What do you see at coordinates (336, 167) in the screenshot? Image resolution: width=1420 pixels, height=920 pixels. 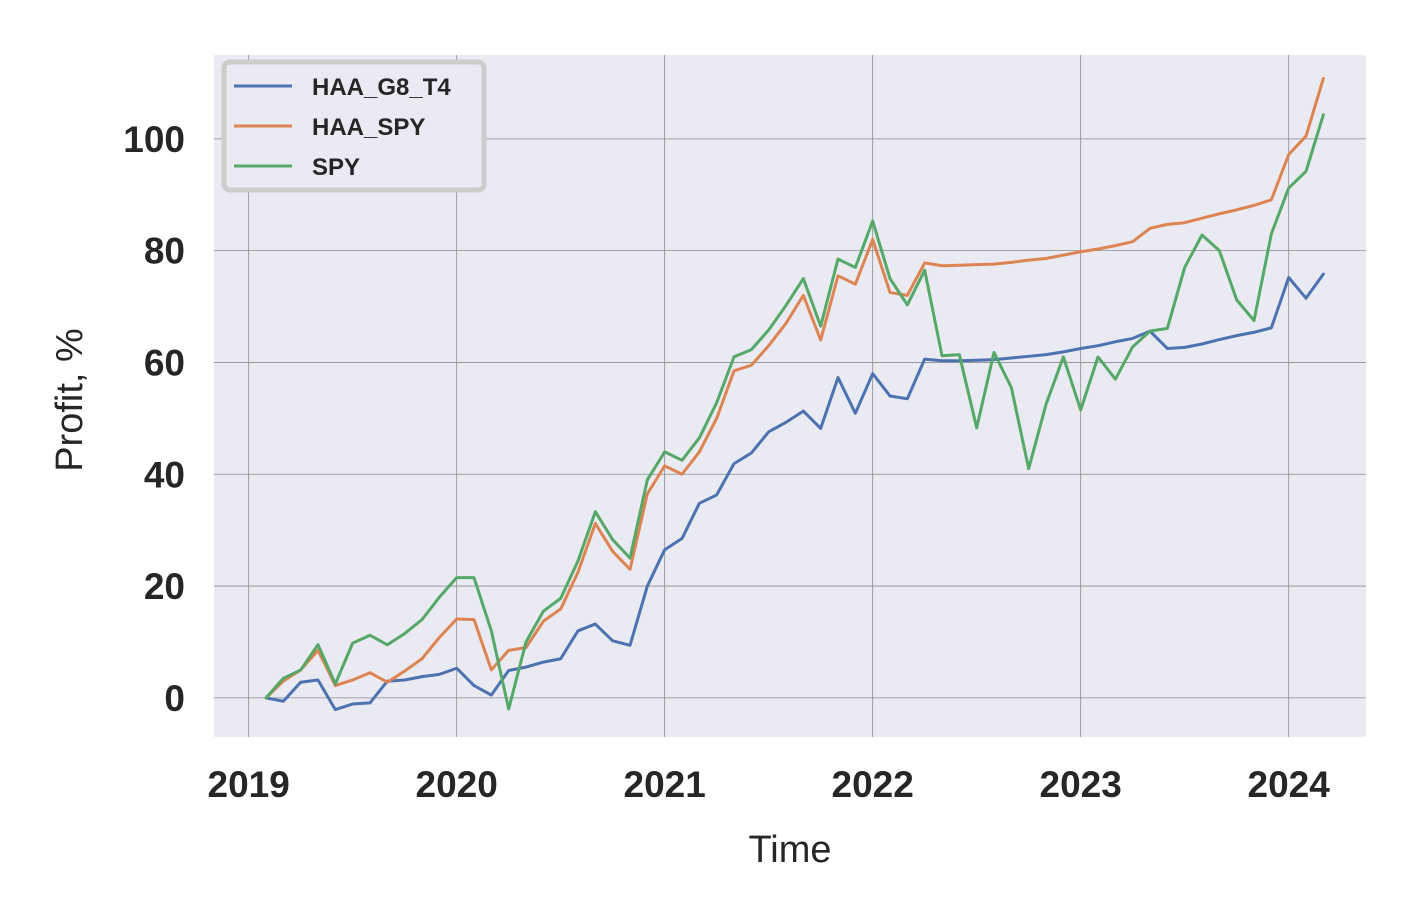 I see `legend-label: SPY` at bounding box center [336, 167].